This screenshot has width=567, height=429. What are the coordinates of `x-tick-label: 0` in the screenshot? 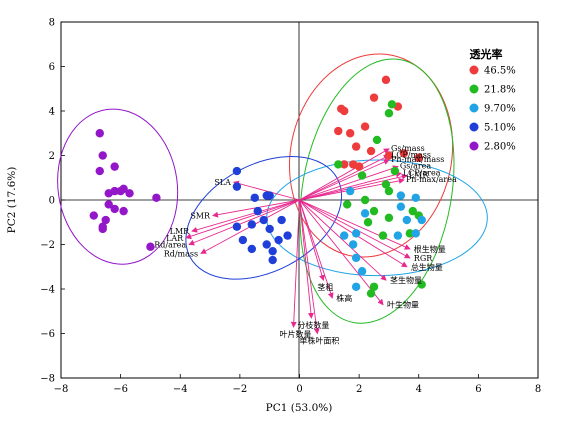 It's located at (299, 389).